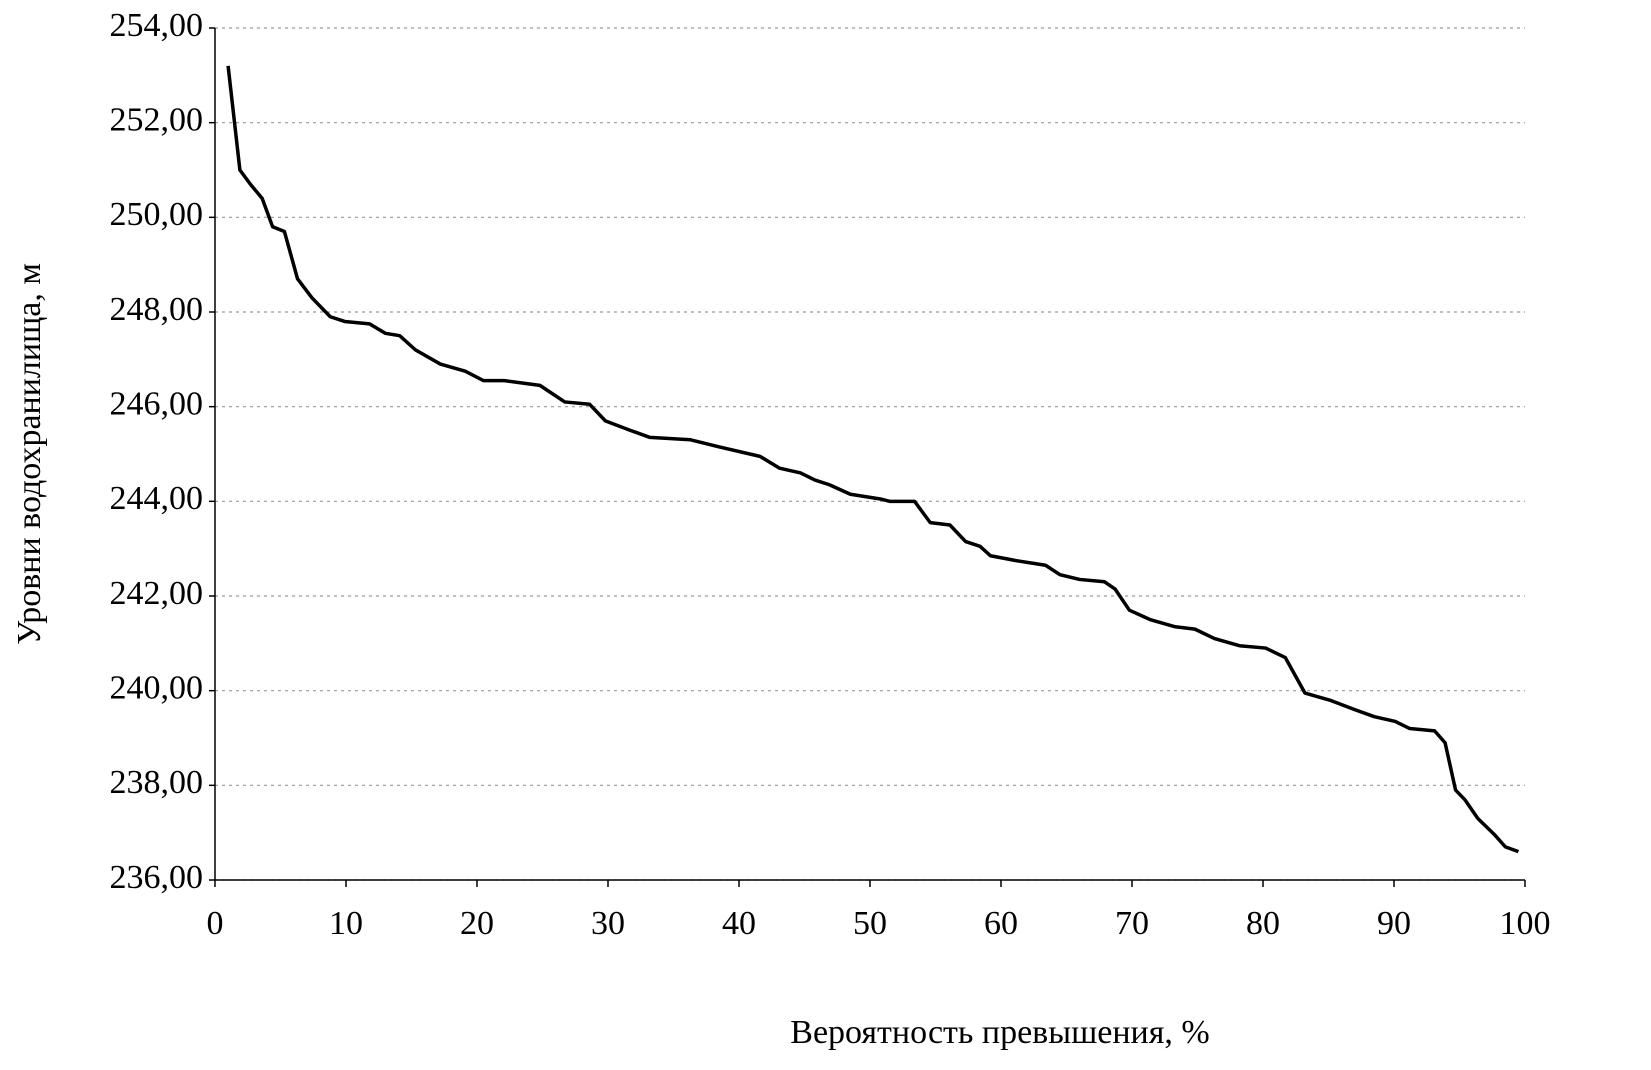 The image size is (1651, 1070). Describe the element at coordinates (999, 1032) in the screenshot. I see `x-axis-title: Вероятность превышения, %` at that location.